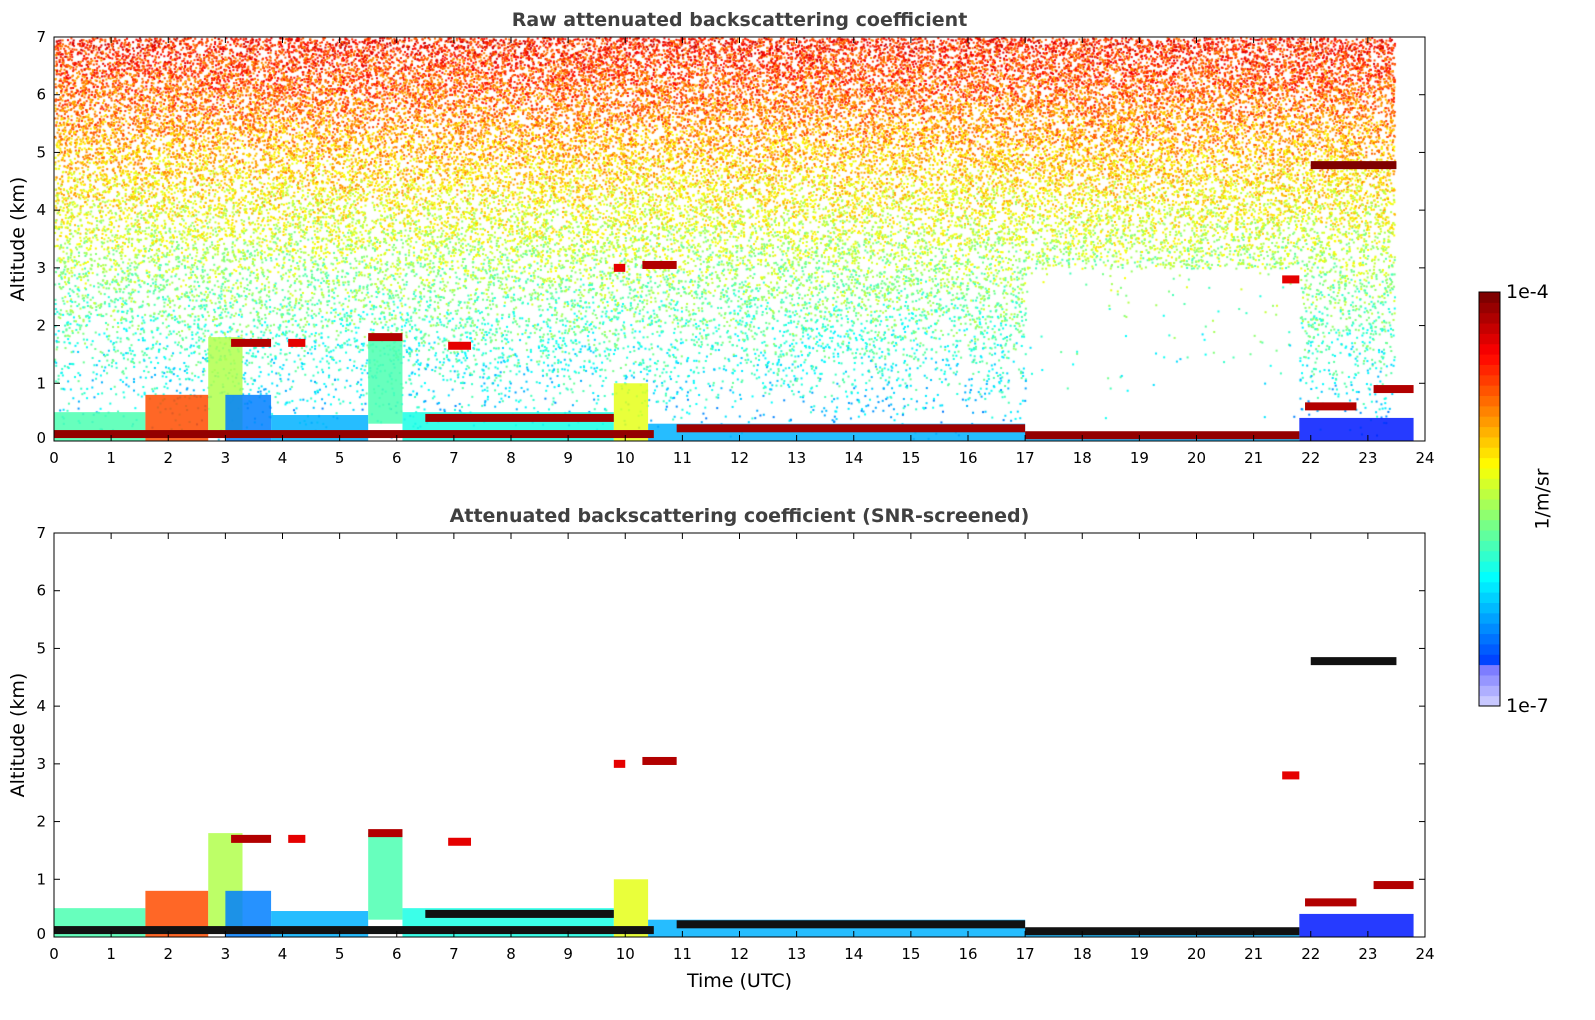 This screenshot has width=1595, height=1020. What do you see at coordinates (967, 458) in the screenshot?
I see `x-tick-label: 16` at bounding box center [967, 458].